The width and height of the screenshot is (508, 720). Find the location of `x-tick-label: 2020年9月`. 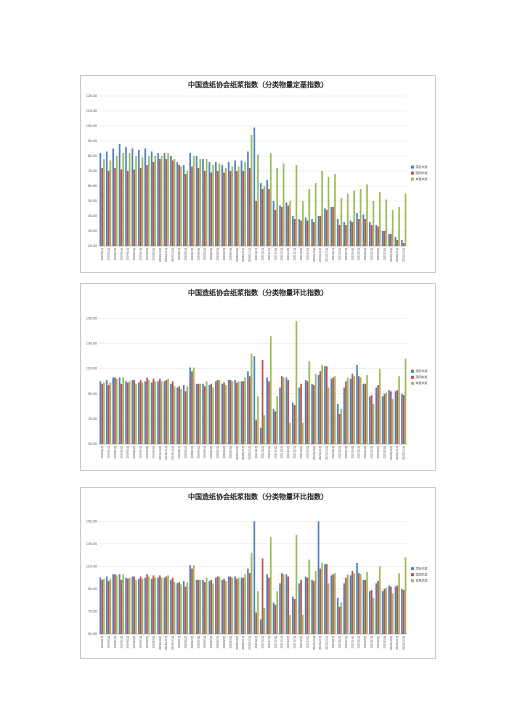

x-tick-label: 2020年9月 is located at coordinates (230, 254).